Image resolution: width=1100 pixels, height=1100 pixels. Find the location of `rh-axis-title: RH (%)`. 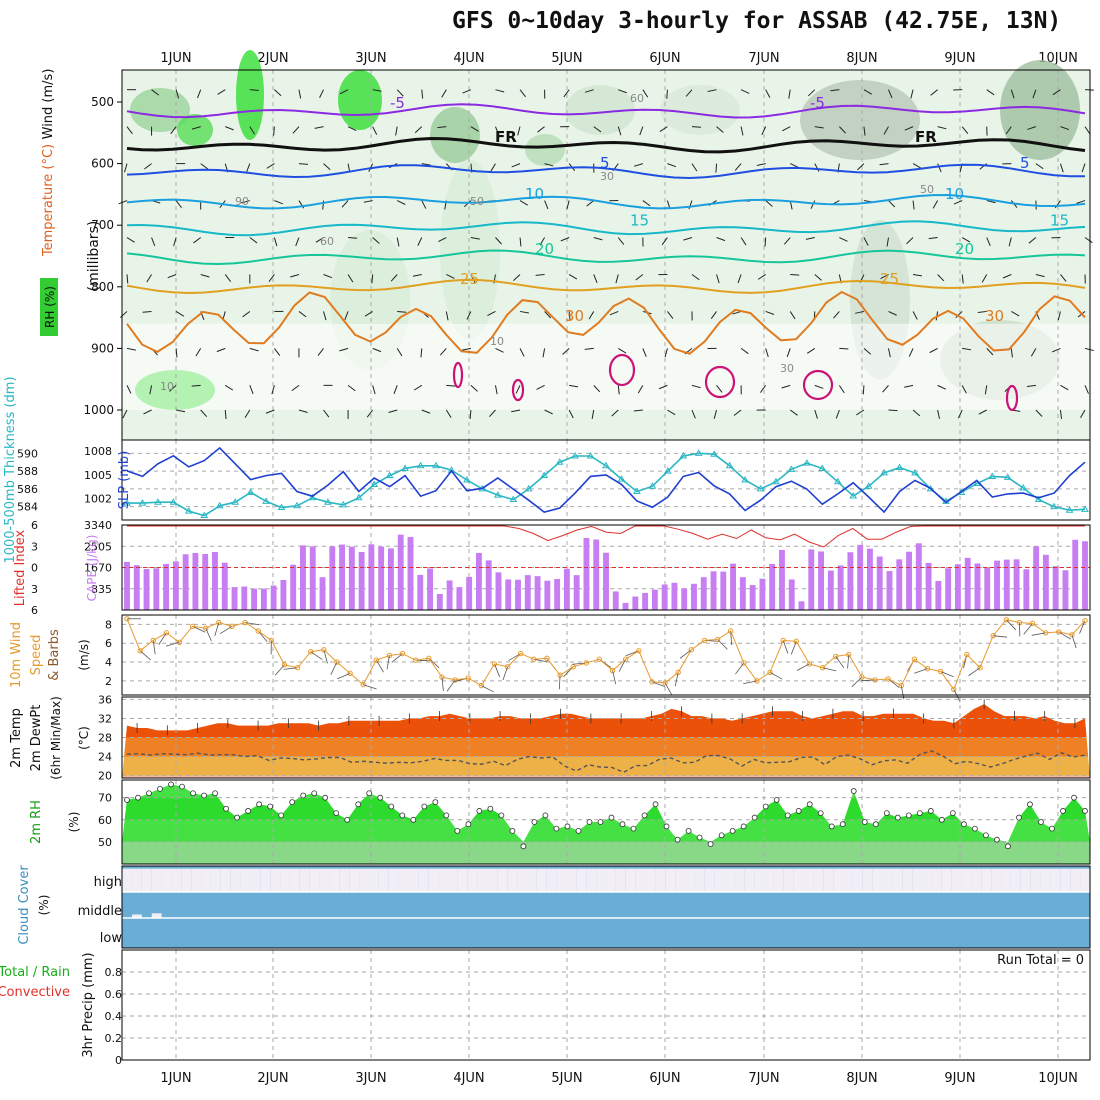

rh-axis-title: RH (%) is located at coordinates (50, 307).